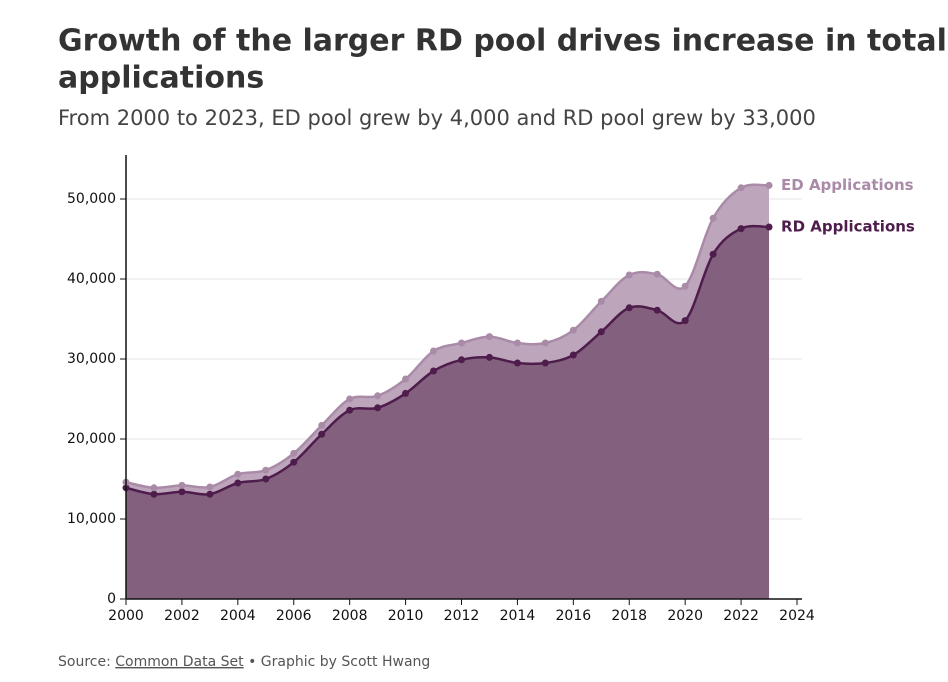 The image size is (948, 682). What do you see at coordinates (111, 599) in the screenshot?
I see `y-tick-label: 0` at bounding box center [111, 599].